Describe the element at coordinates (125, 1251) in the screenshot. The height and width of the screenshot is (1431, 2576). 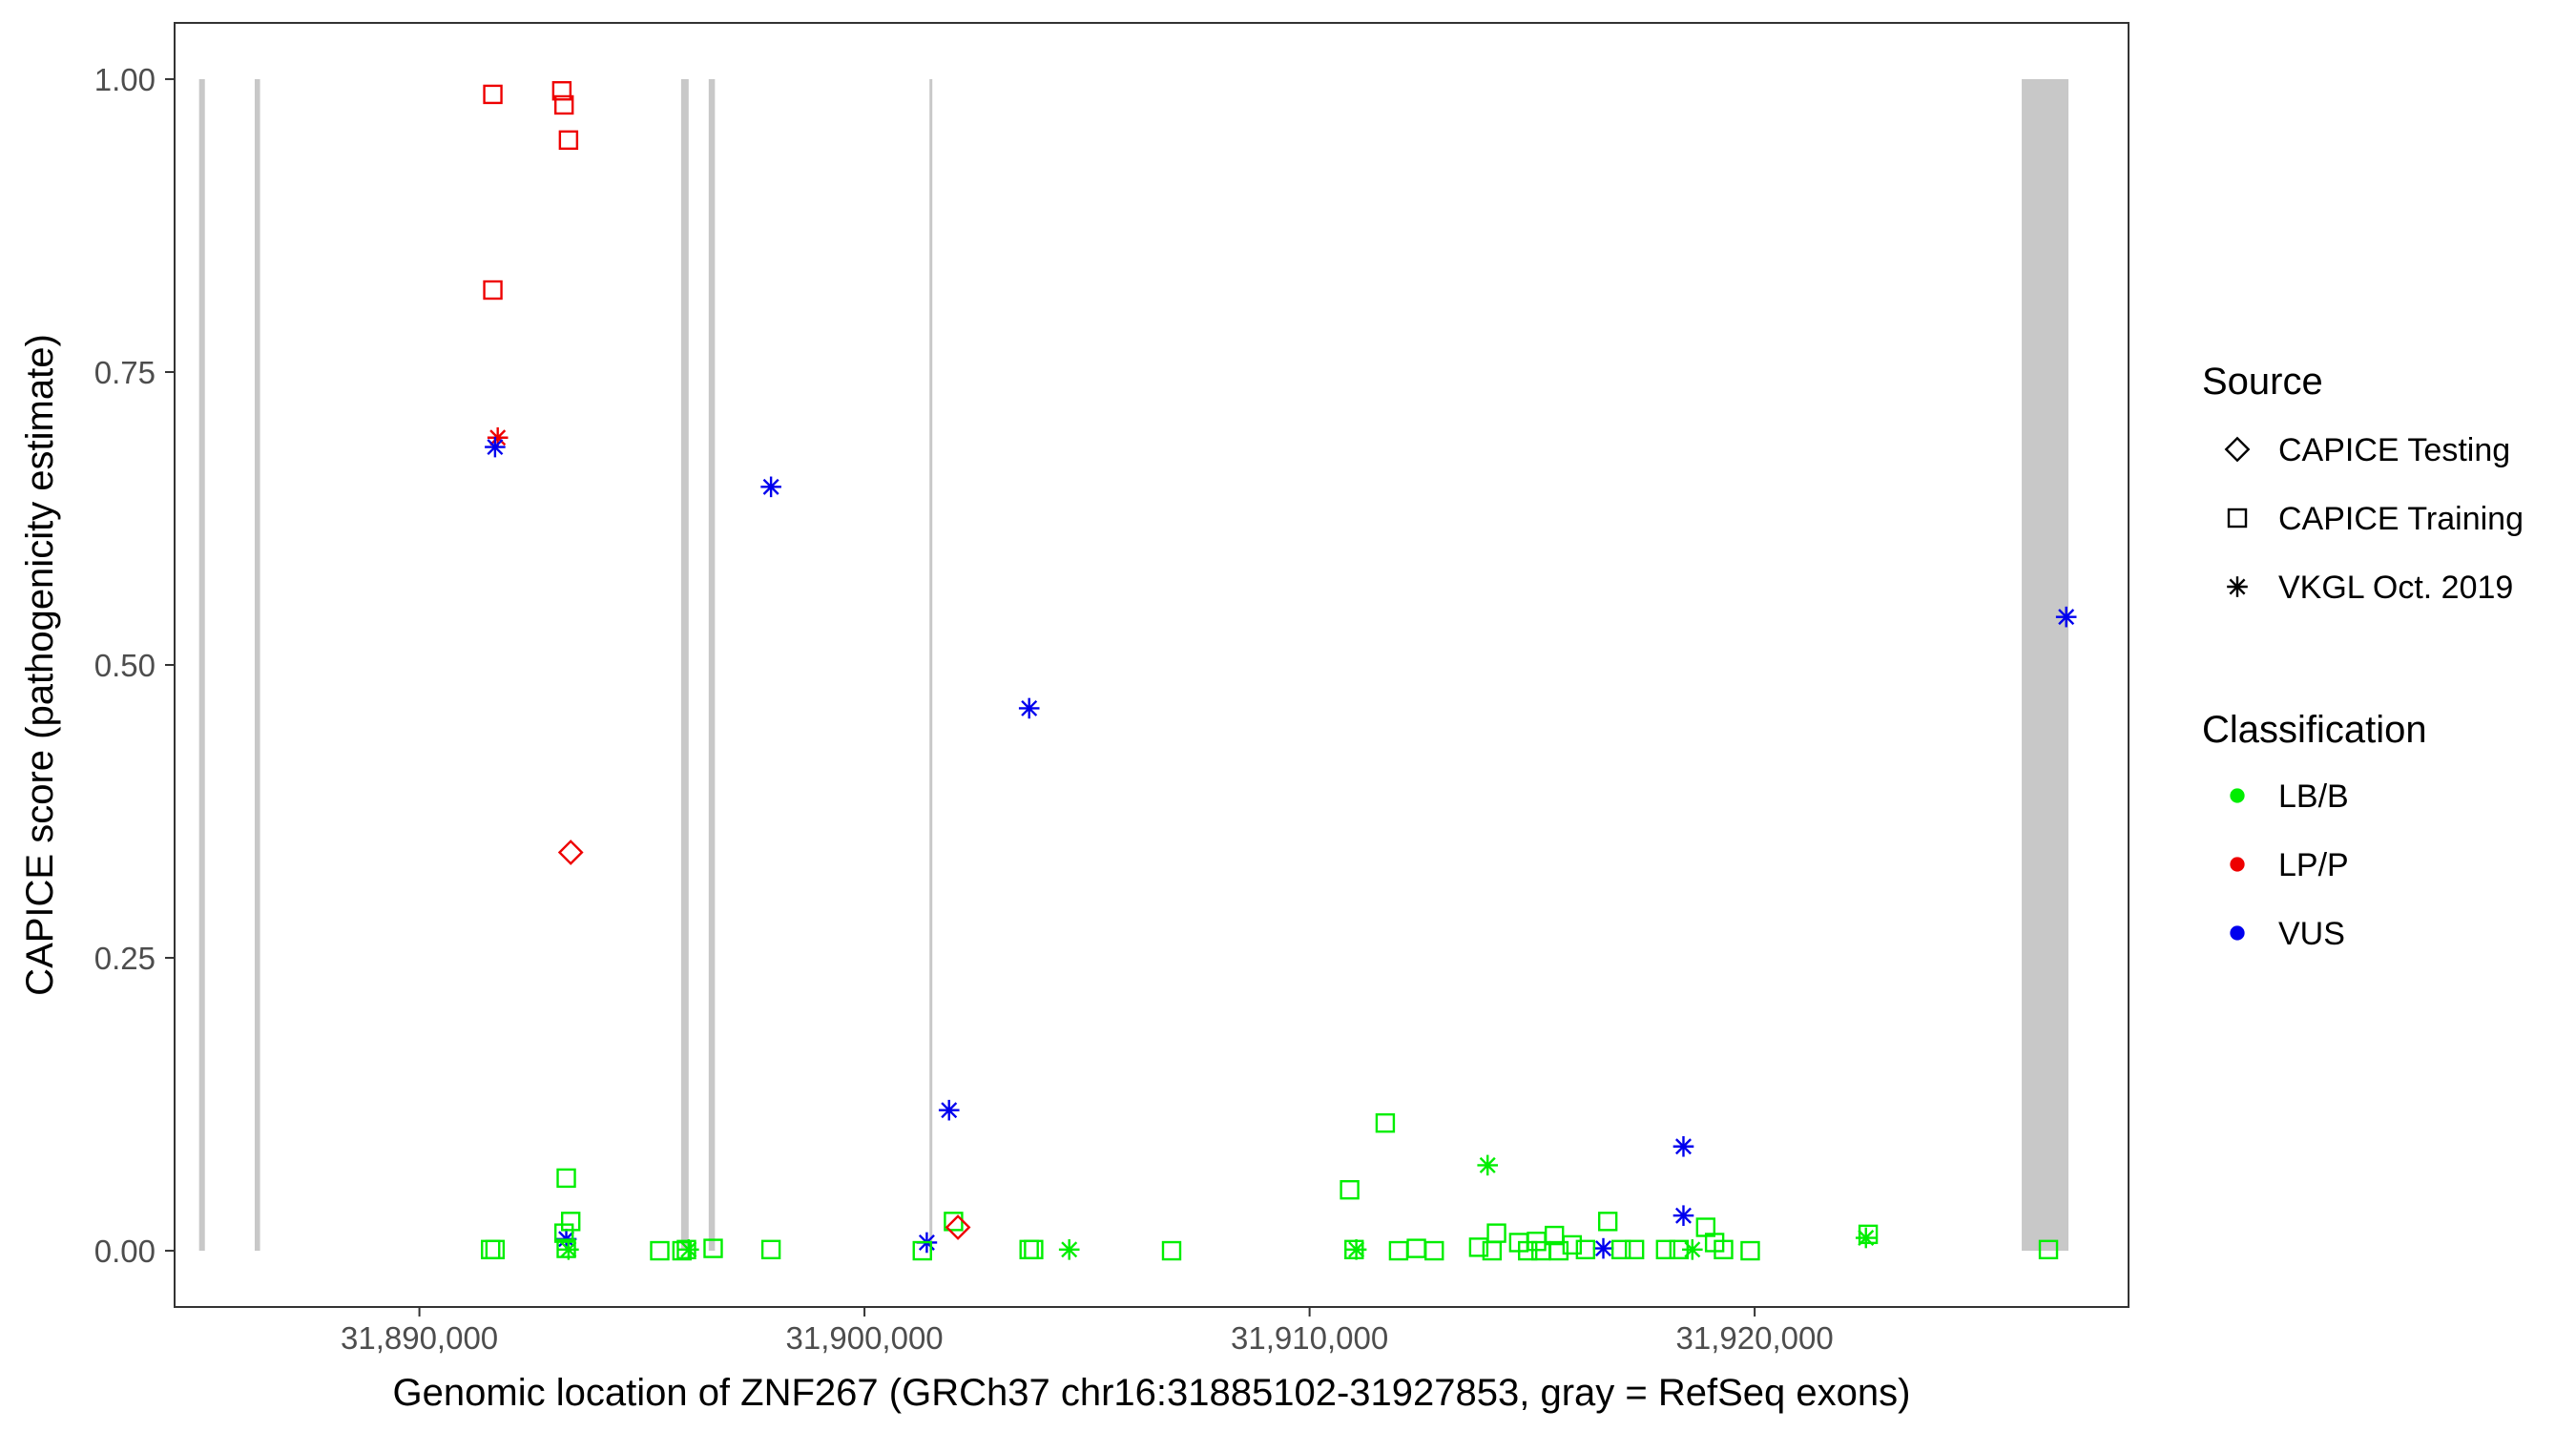
I see `y-tick-label: 0.00` at that location.